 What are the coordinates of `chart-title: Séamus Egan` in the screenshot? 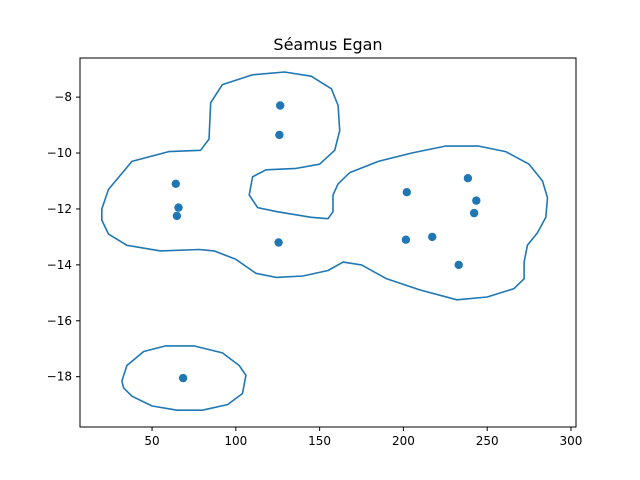 It's located at (327, 44).